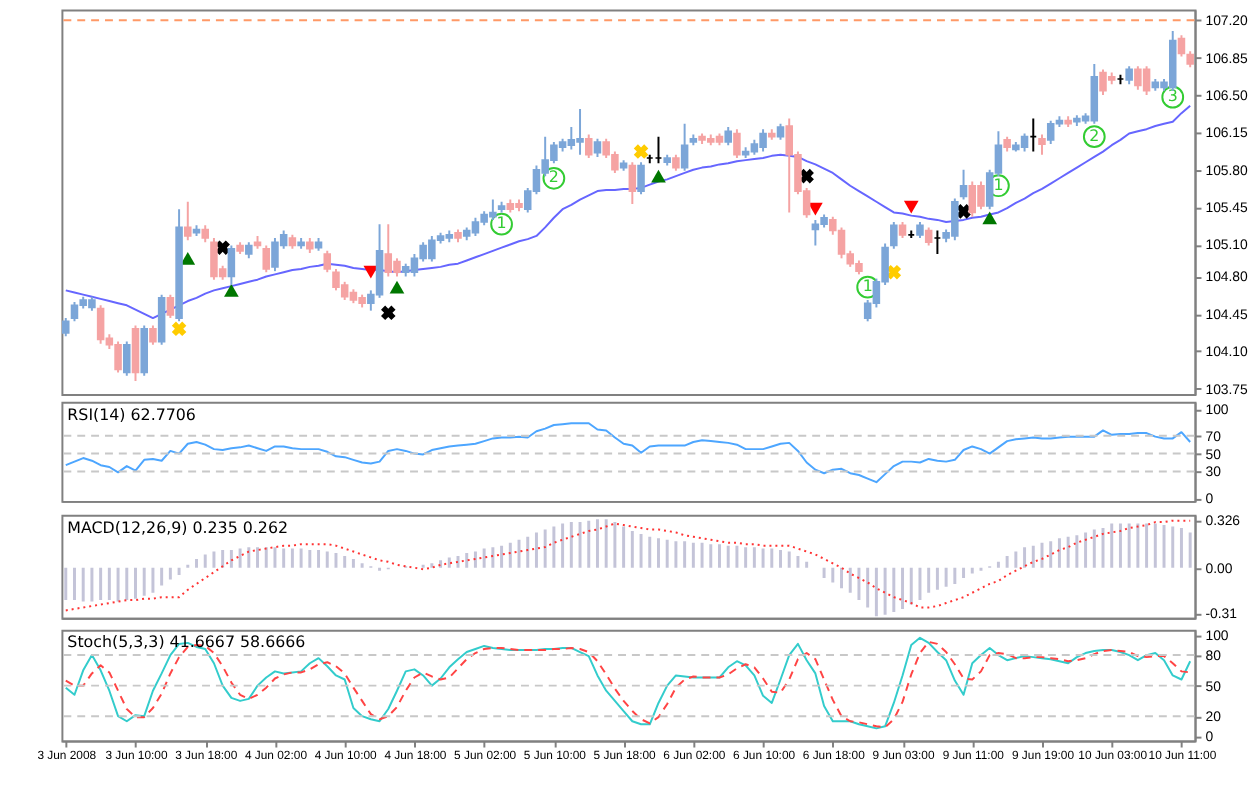  Describe the element at coordinates (1172, 96) in the screenshot. I see `series-label: 3` at that location.